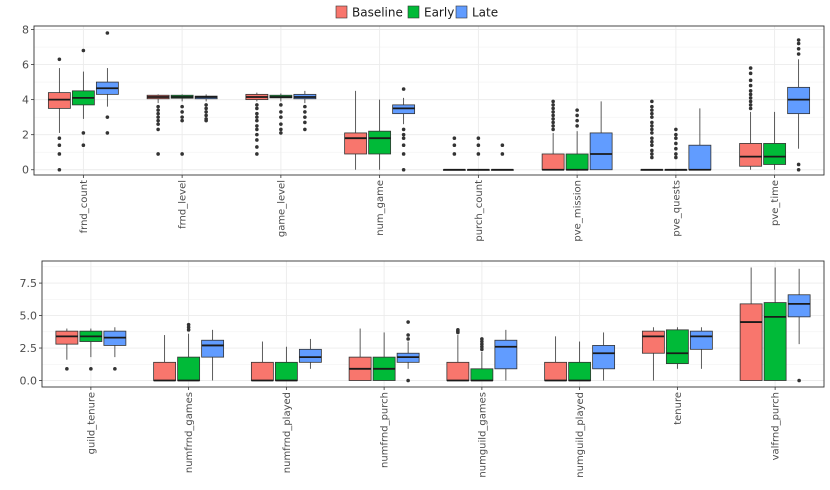 The image size is (830, 490). I want to click on box-baseline-numfrnd_purch, so click(360, 354).